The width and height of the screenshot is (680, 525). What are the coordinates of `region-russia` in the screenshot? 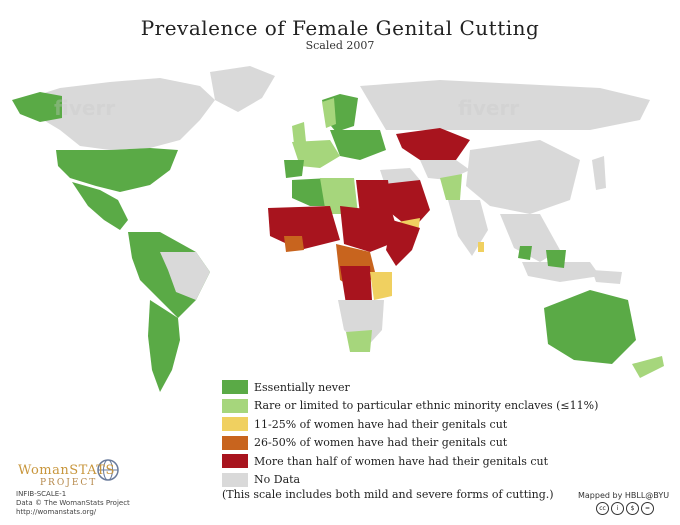 It's located at (505, 105).